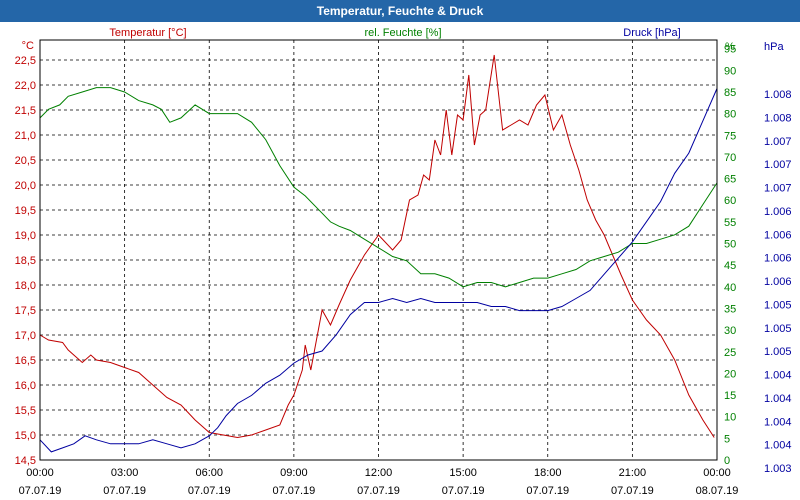 The image size is (800, 500). Describe the element at coordinates (125, 473) in the screenshot. I see `time-tick-label: 03:00` at that location.